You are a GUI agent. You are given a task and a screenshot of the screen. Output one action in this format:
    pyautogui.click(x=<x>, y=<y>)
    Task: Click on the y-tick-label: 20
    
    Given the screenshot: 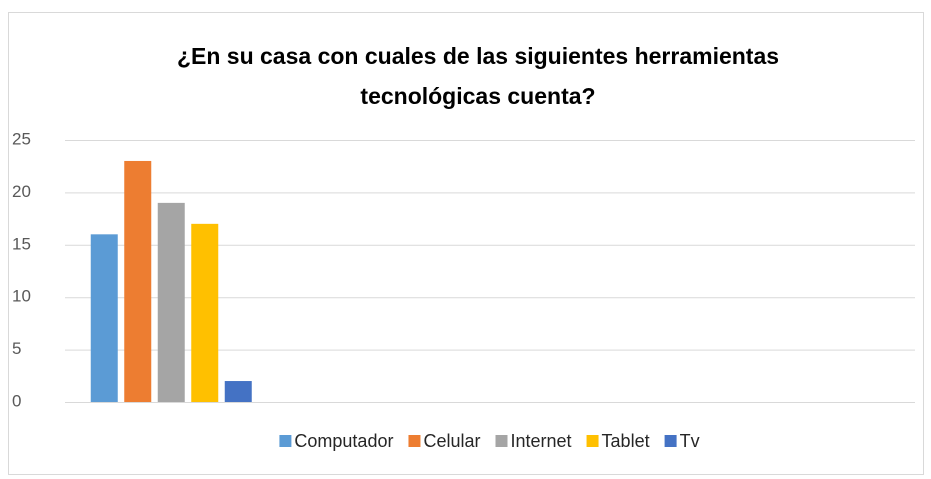 What is the action you would take?
    pyautogui.click(x=21, y=191)
    